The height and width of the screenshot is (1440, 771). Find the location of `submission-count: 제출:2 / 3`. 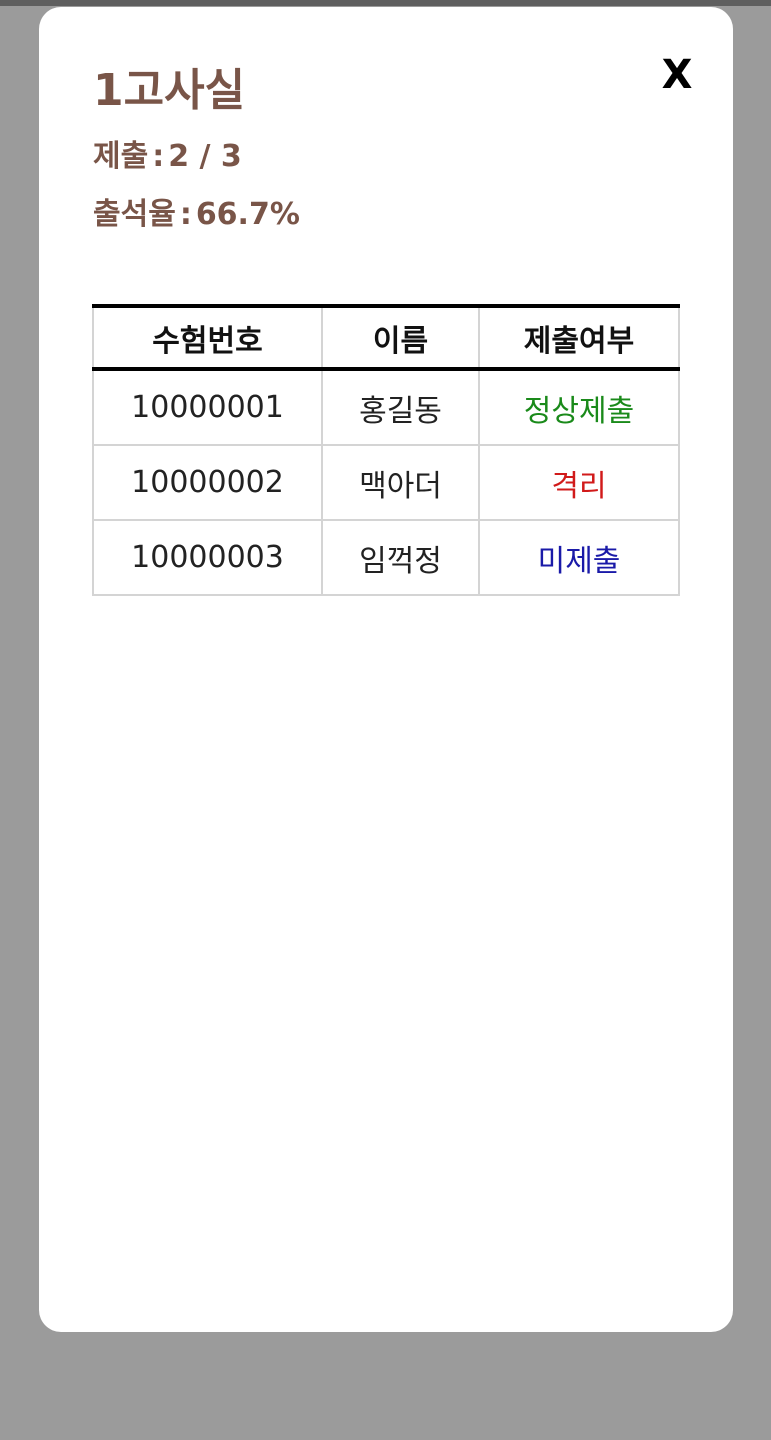

submission-count: 제출:2 / 3 is located at coordinates (167, 157).